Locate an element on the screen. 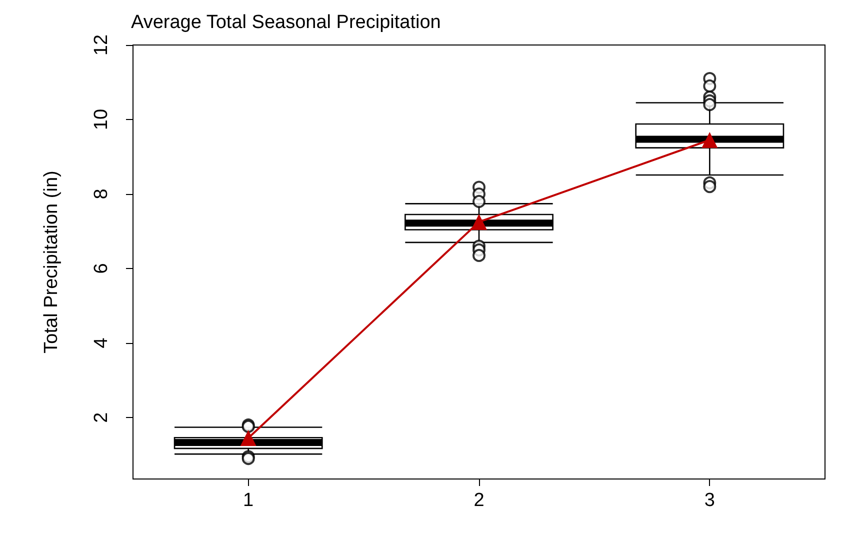 Image resolution: width=843 pixels, height=549 pixels. x-tick-label: 3 is located at coordinates (709, 500).